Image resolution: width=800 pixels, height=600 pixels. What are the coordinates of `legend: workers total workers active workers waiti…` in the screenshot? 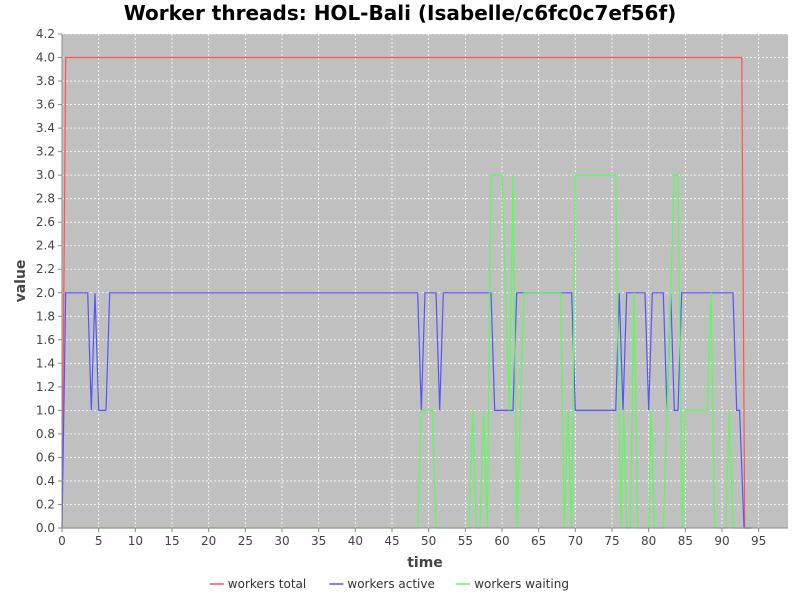 It's located at (389, 584).